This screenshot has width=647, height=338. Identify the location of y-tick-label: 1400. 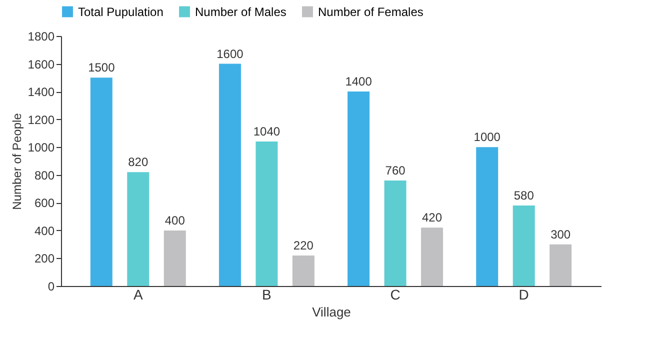
(41, 92).